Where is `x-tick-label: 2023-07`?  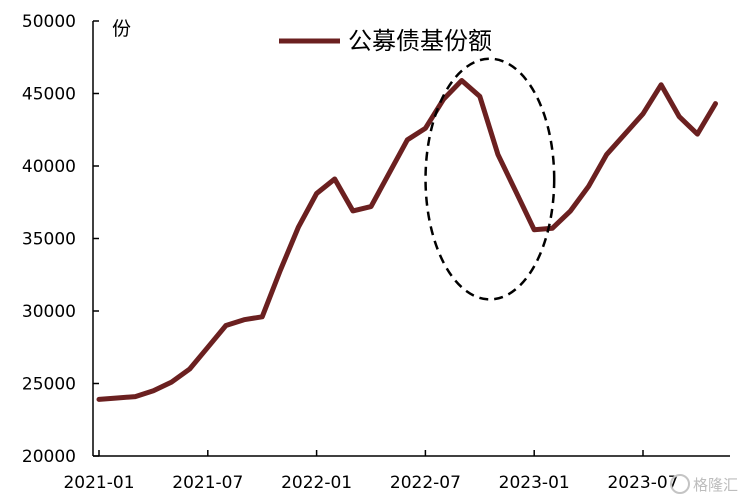
x-tick-label: 2023-07 is located at coordinates (642, 483).